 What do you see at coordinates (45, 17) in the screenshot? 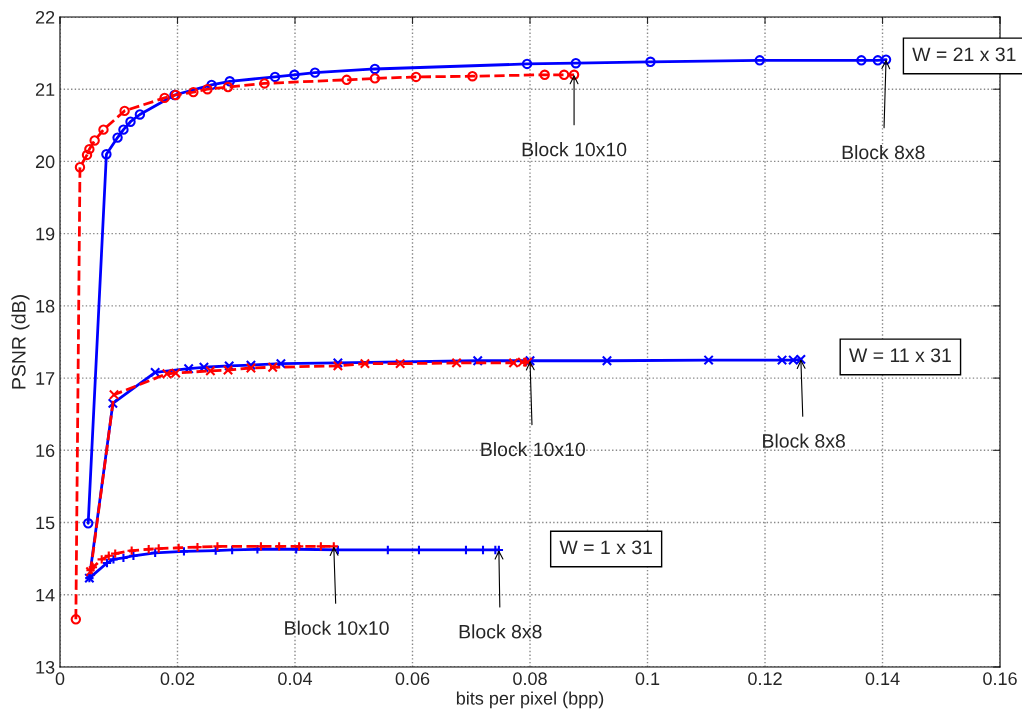
I see `y-tick-label: 22` at bounding box center [45, 17].